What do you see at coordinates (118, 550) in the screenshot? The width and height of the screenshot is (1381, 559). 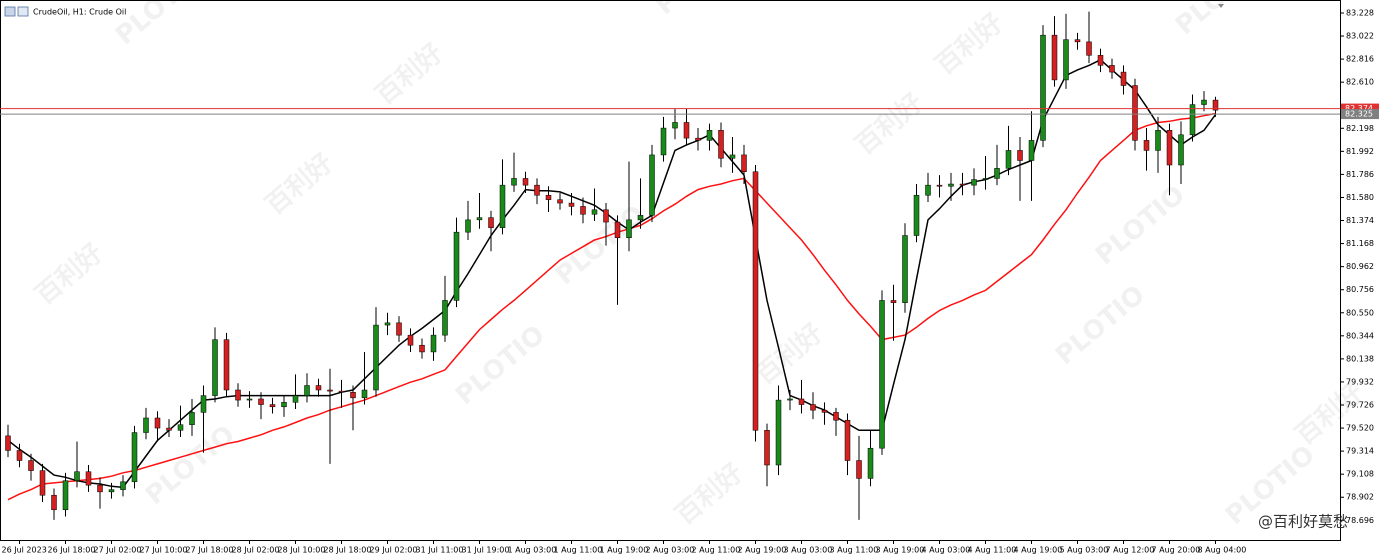 I see `x-tick-label: 27 Jul 02:00` at bounding box center [118, 550].